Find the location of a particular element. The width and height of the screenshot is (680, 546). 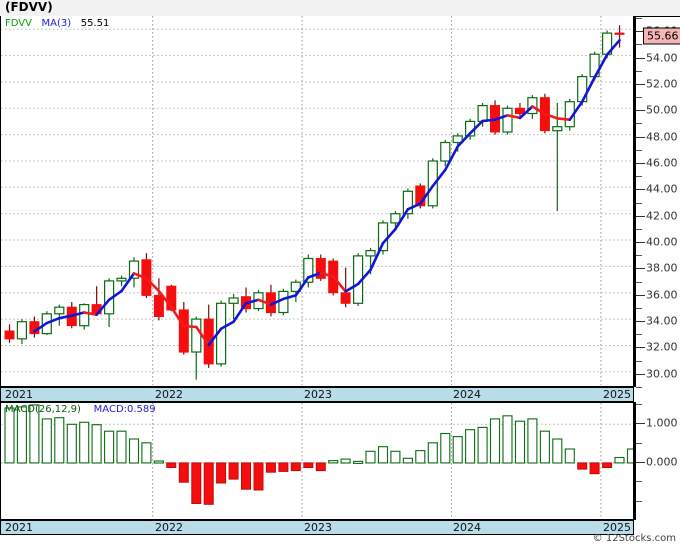

y-axis-spine is located at coordinates (635, 202).